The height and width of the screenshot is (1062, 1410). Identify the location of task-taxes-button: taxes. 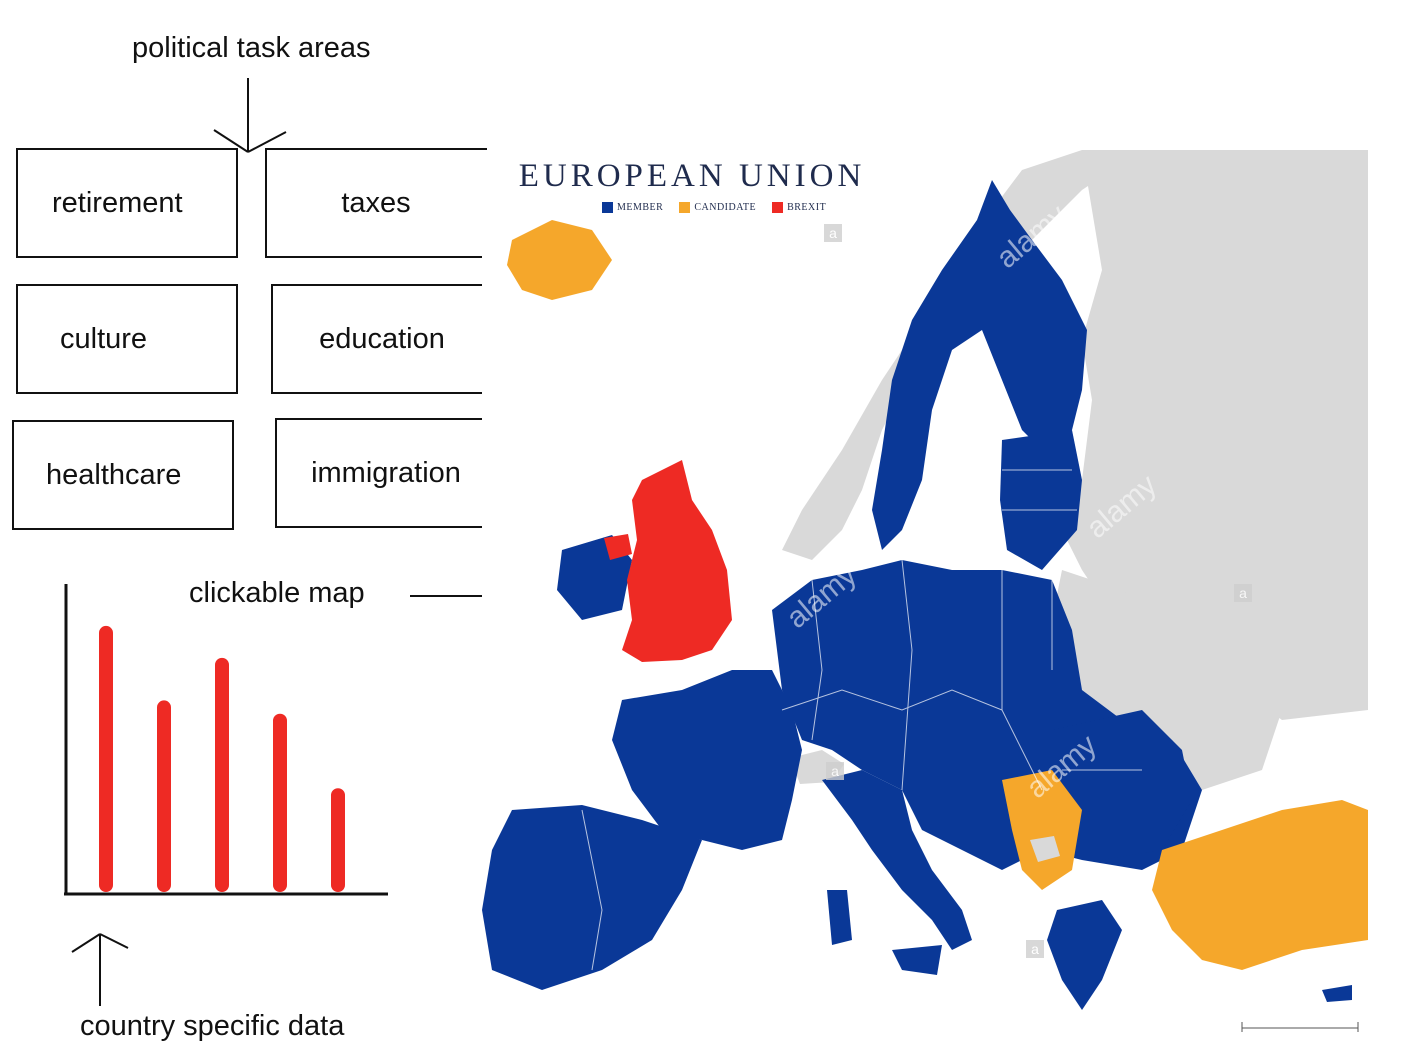
(376, 203).